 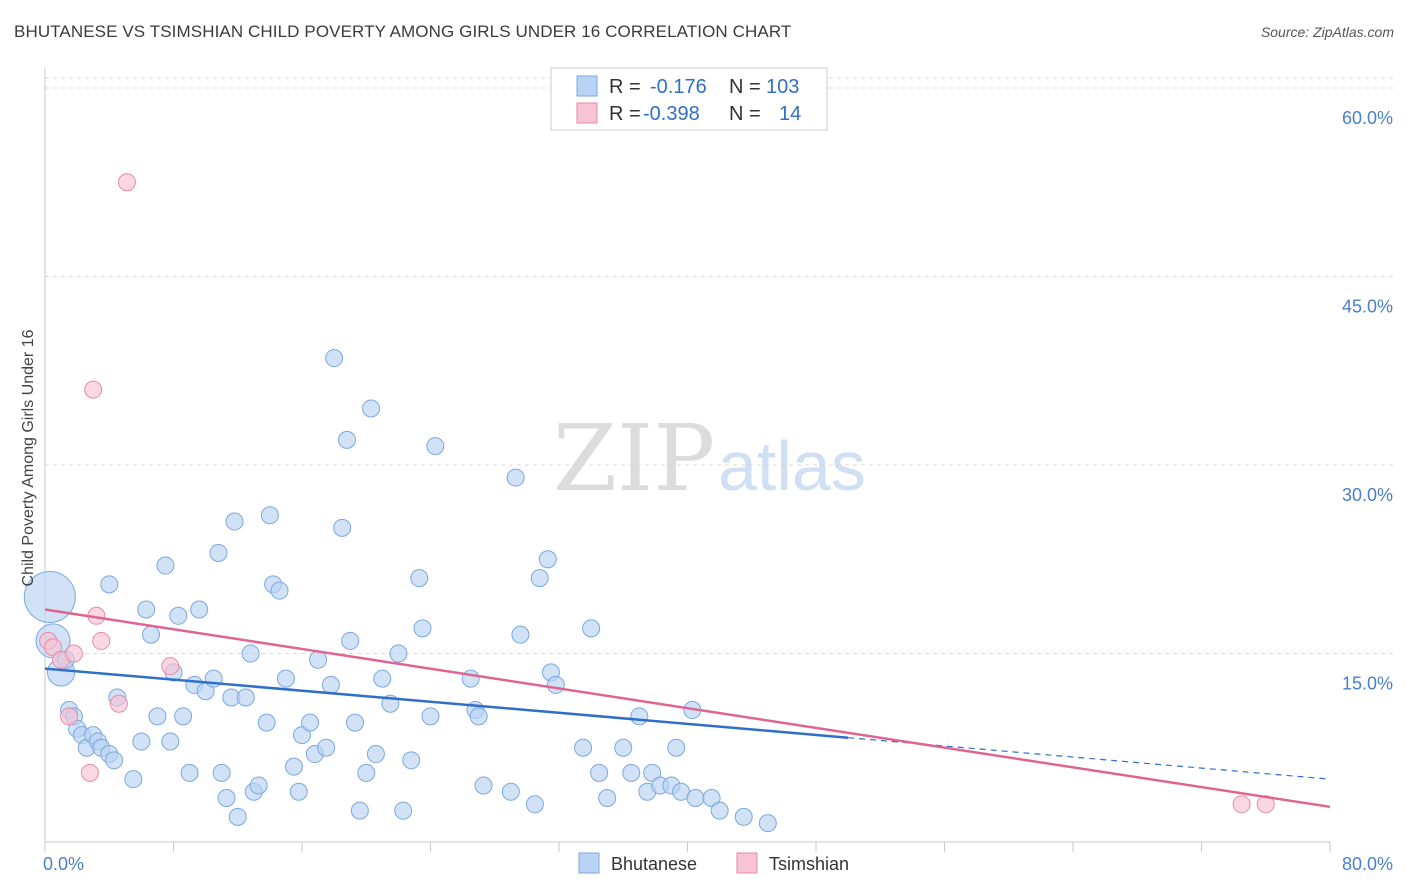 I want to click on y-tick-label: 15.0%, so click(x=1367, y=684).